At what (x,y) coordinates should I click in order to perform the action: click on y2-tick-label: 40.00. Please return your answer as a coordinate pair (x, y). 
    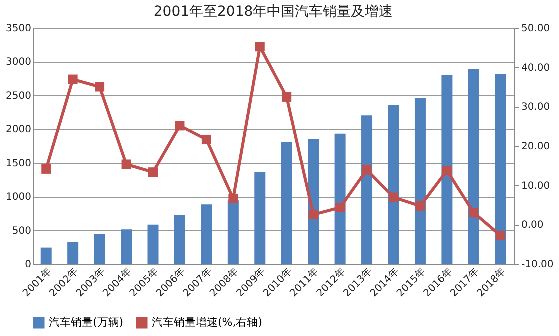
    Looking at the image, I should click on (536, 68).